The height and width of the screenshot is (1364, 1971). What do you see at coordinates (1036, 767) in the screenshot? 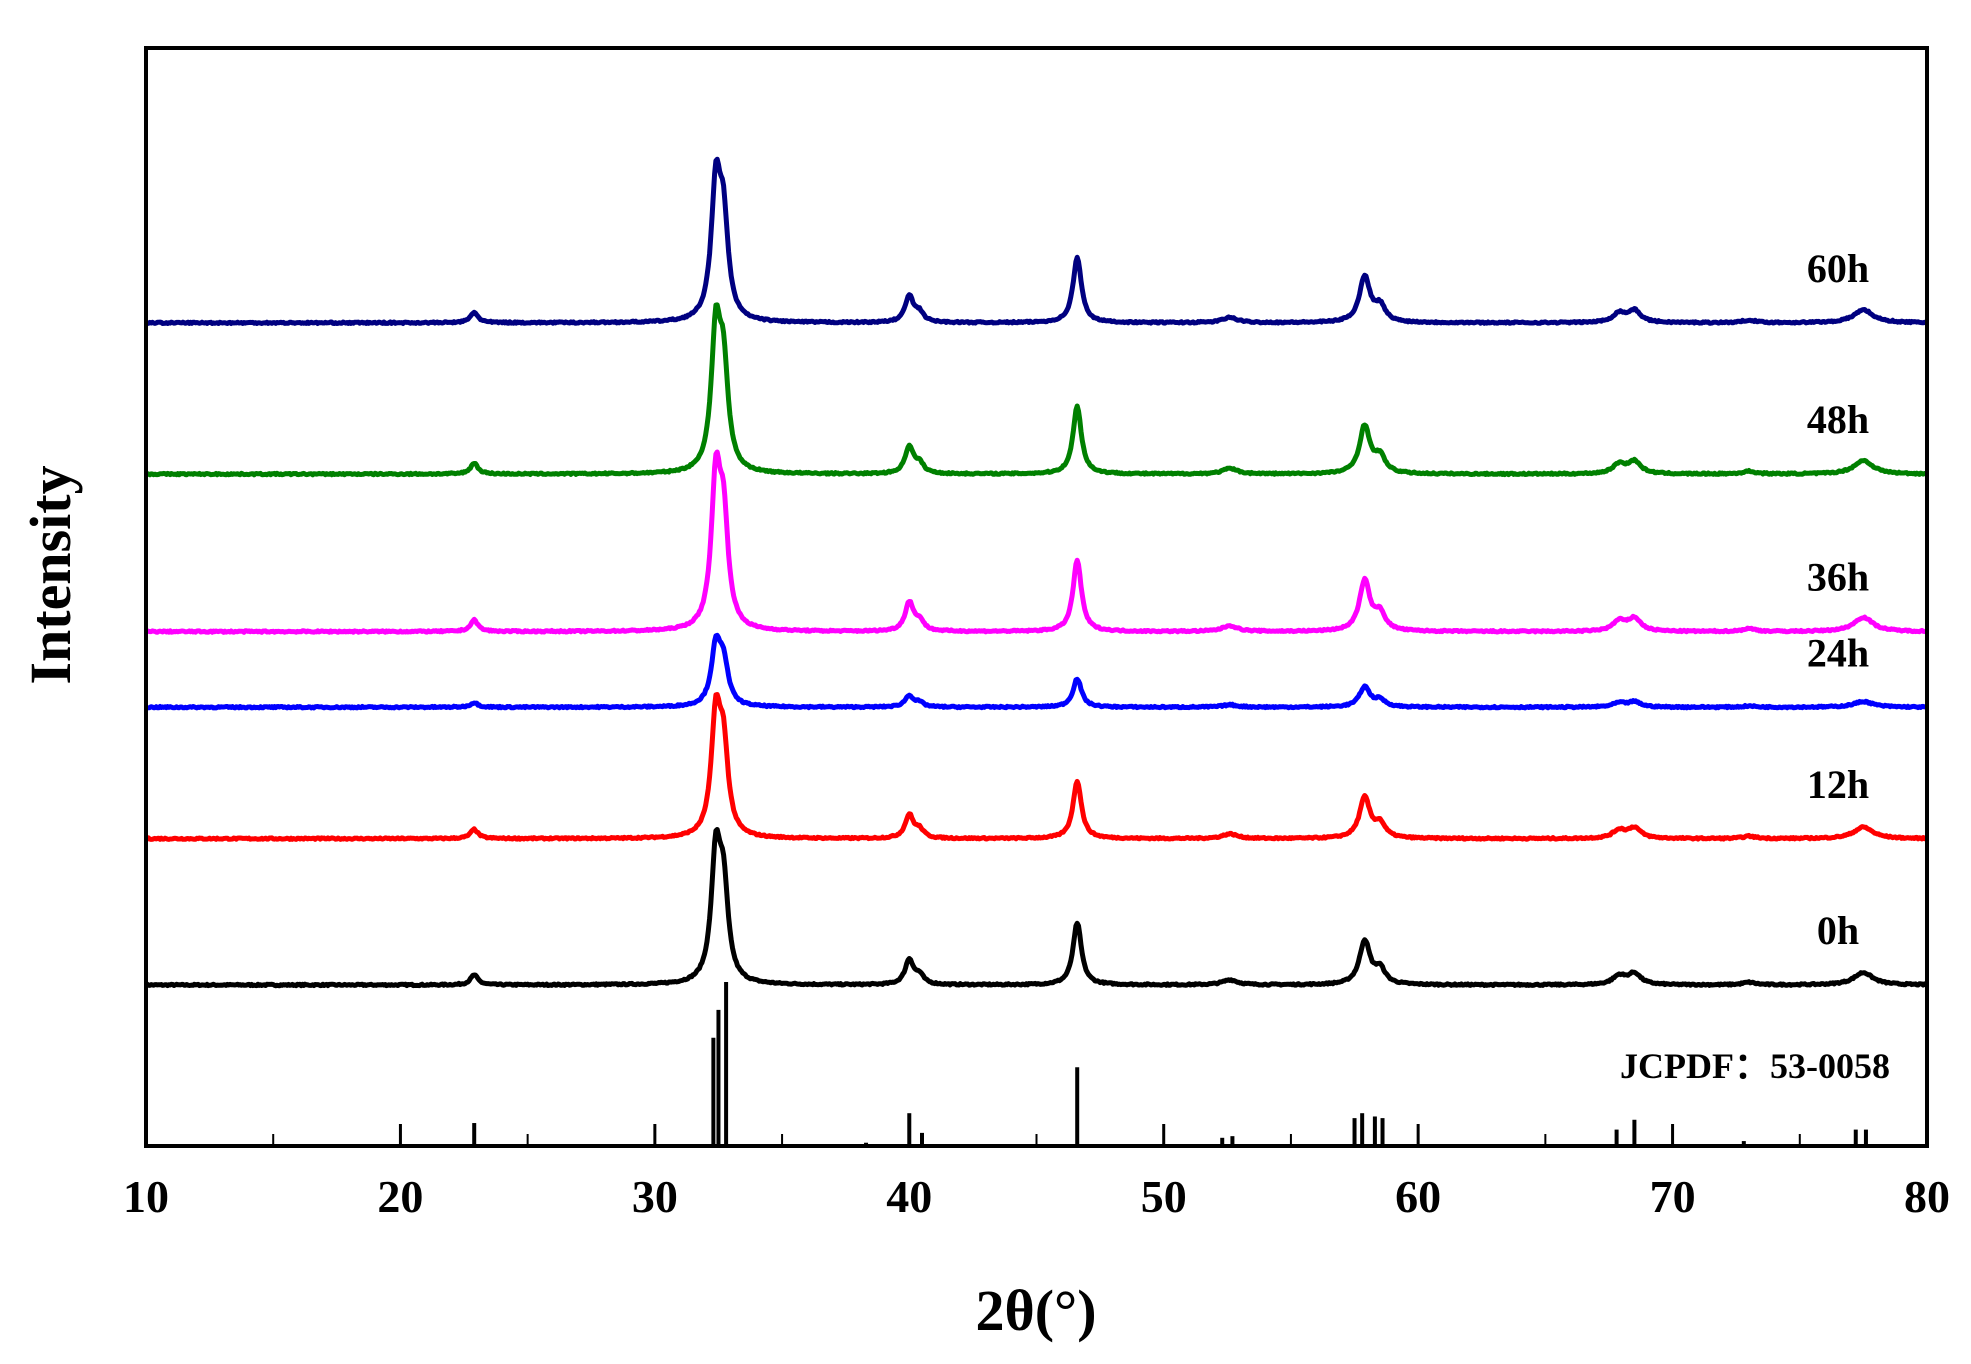
I see `series-line-12h` at bounding box center [1036, 767].